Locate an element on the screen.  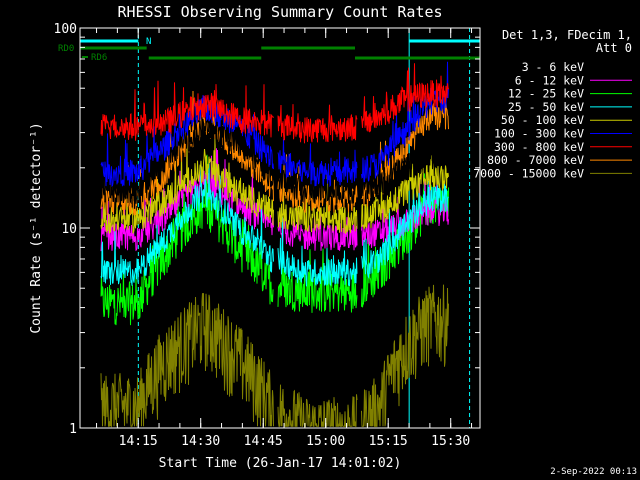
legend-label-2: 12 - 25 keV is located at coordinates (546, 94).